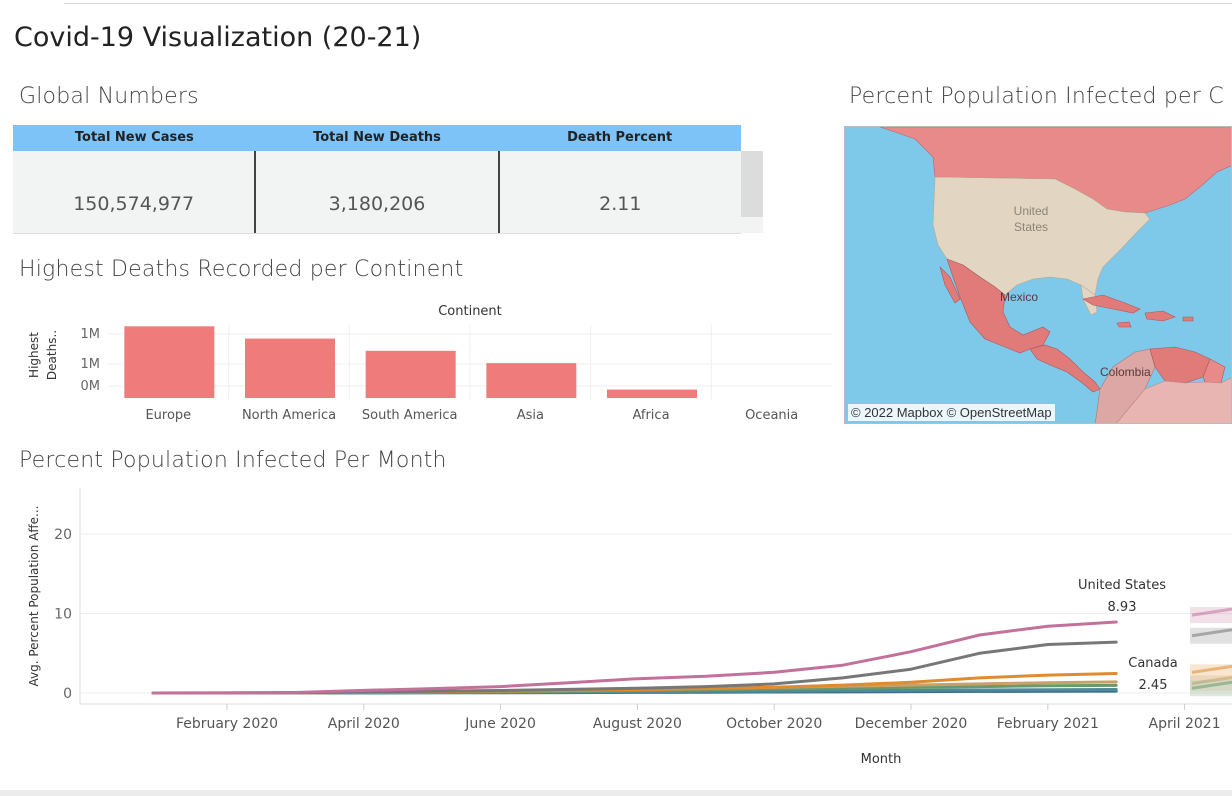  I want to click on bar-africa, so click(652, 393).